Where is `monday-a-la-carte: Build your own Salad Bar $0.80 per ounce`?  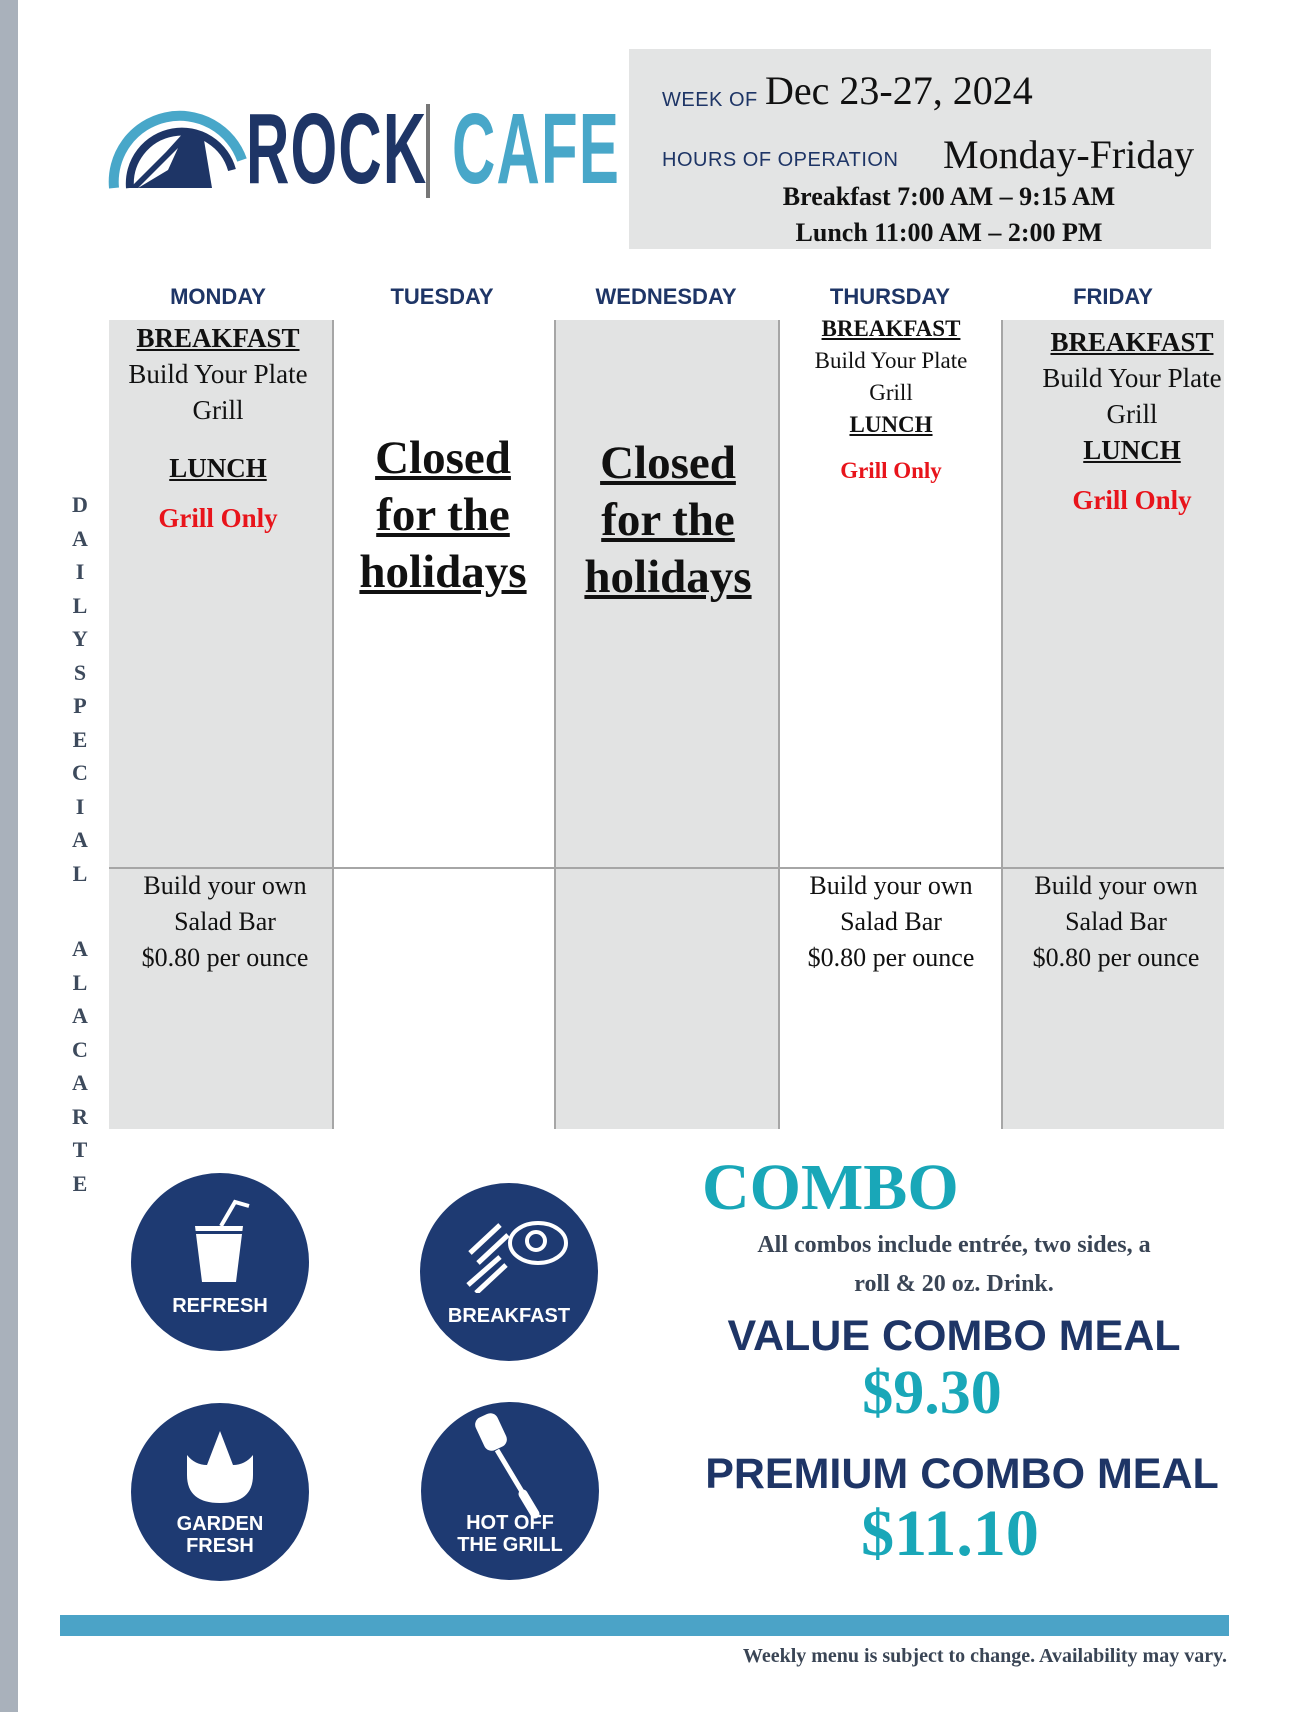
monday-a-la-carte: Build your own Salad Bar $0.80 per ounce is located at coordinates (225, 922).